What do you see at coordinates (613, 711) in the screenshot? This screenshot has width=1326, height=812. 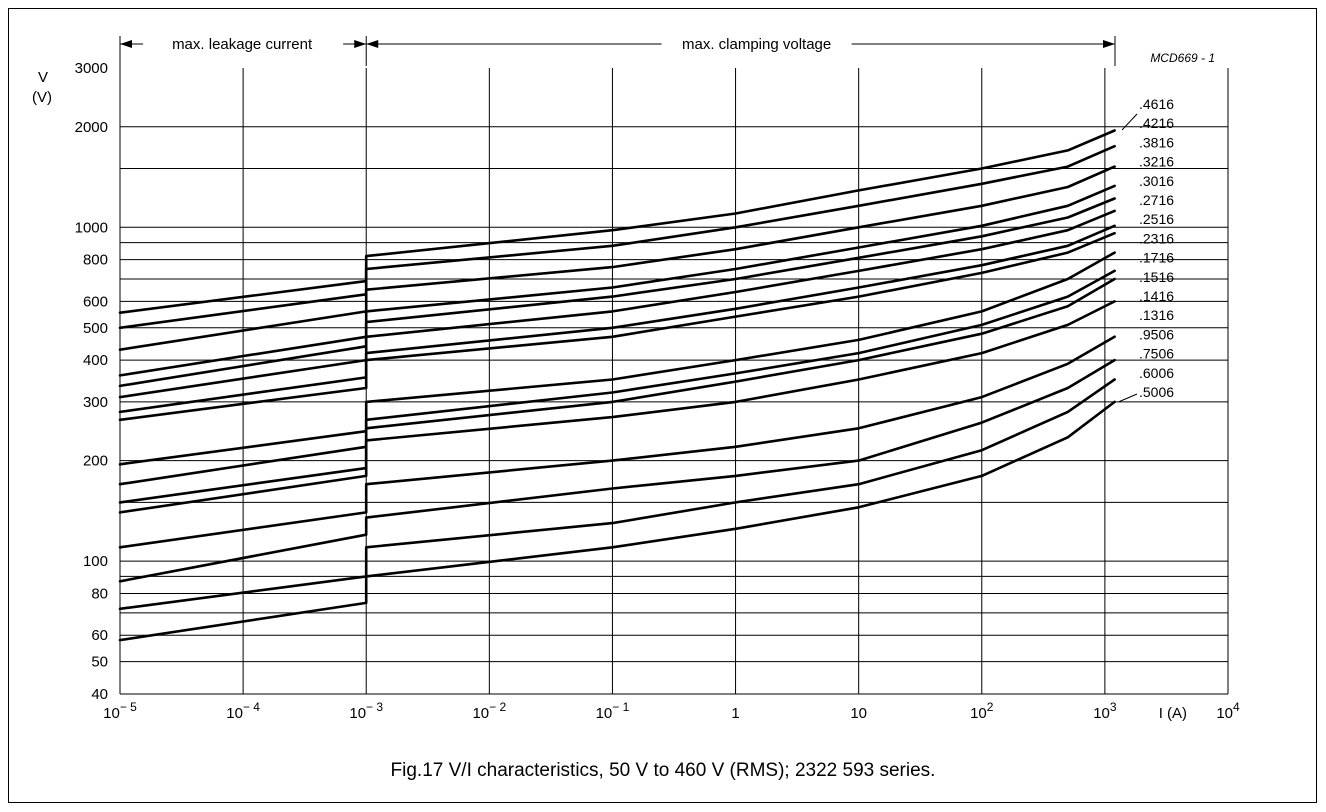 I see `x-tick-label: 10− 1` at bounding box center [613, 711].